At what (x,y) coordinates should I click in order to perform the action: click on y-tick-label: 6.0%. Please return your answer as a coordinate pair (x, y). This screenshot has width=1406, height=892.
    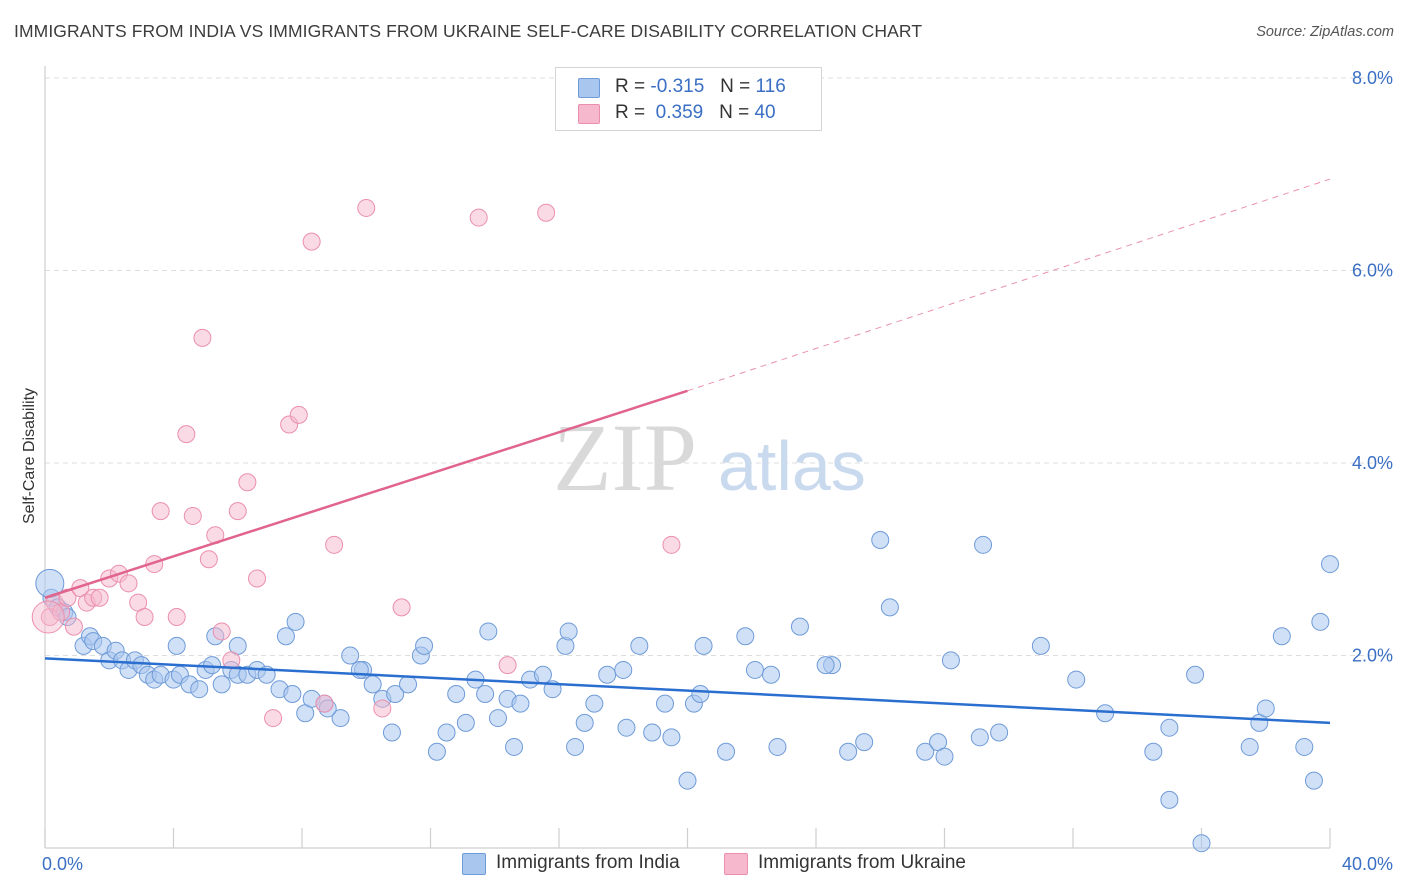
    Looking at the image, I should click on (1372, 271).